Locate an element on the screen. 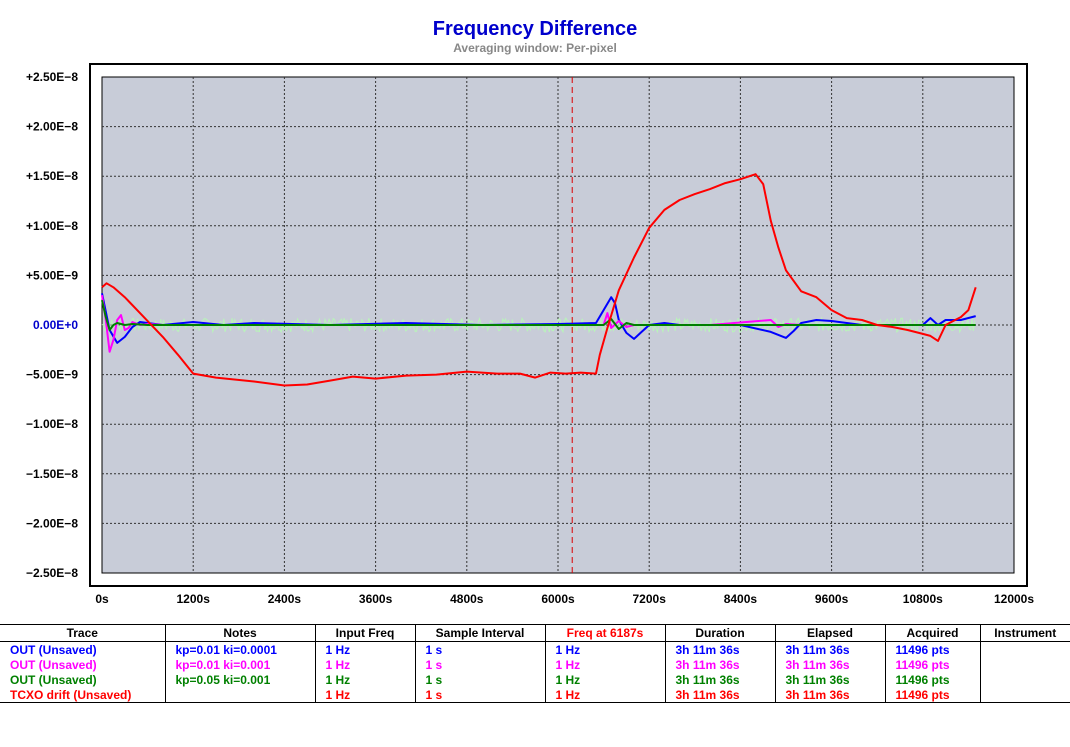 The height and width of the screenshot is (747, 1070). y-tick-label: +2.50E−8 is located at coordinates (52, 77).